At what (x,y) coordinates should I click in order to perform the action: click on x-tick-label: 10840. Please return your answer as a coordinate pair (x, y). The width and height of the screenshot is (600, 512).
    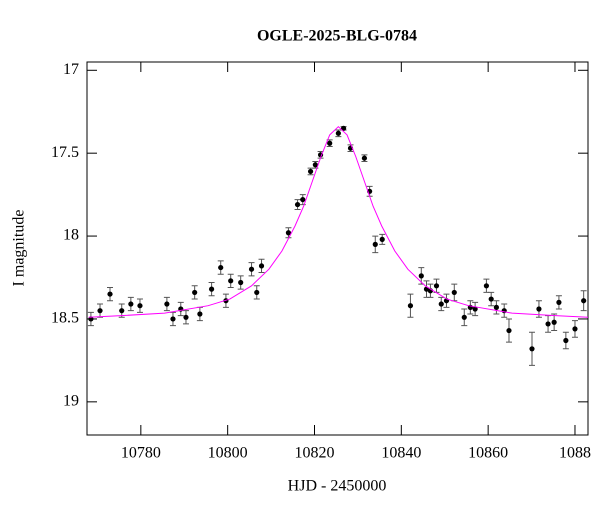
    Looking at the image, I should click on (401, 453).